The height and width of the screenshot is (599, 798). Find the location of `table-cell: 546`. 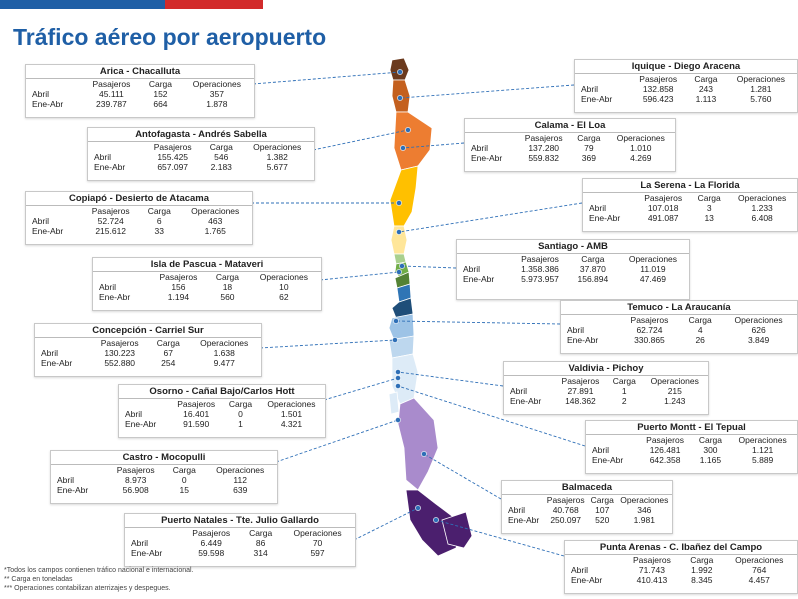

table-cell: 546 is located at coordinates (221, 157).